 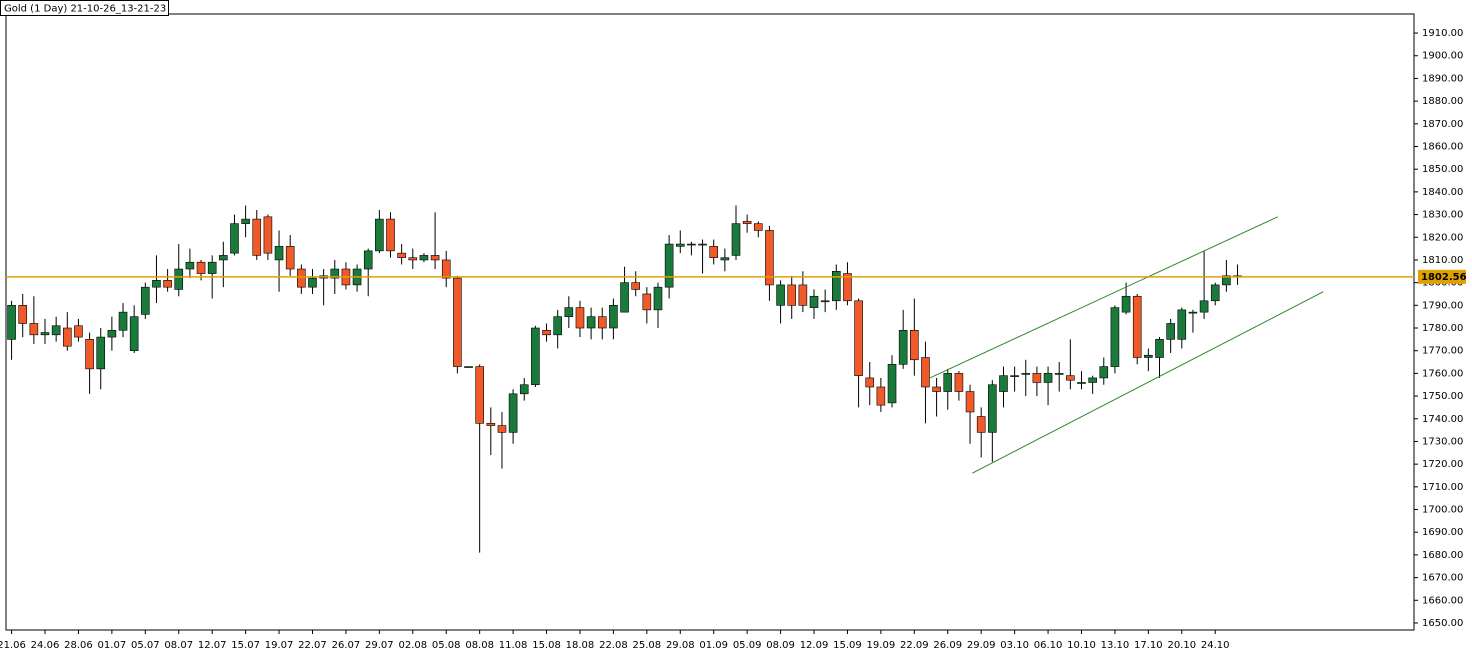 I want to click on y-tick-label: 1680.00, so click(x=1442, y=555).